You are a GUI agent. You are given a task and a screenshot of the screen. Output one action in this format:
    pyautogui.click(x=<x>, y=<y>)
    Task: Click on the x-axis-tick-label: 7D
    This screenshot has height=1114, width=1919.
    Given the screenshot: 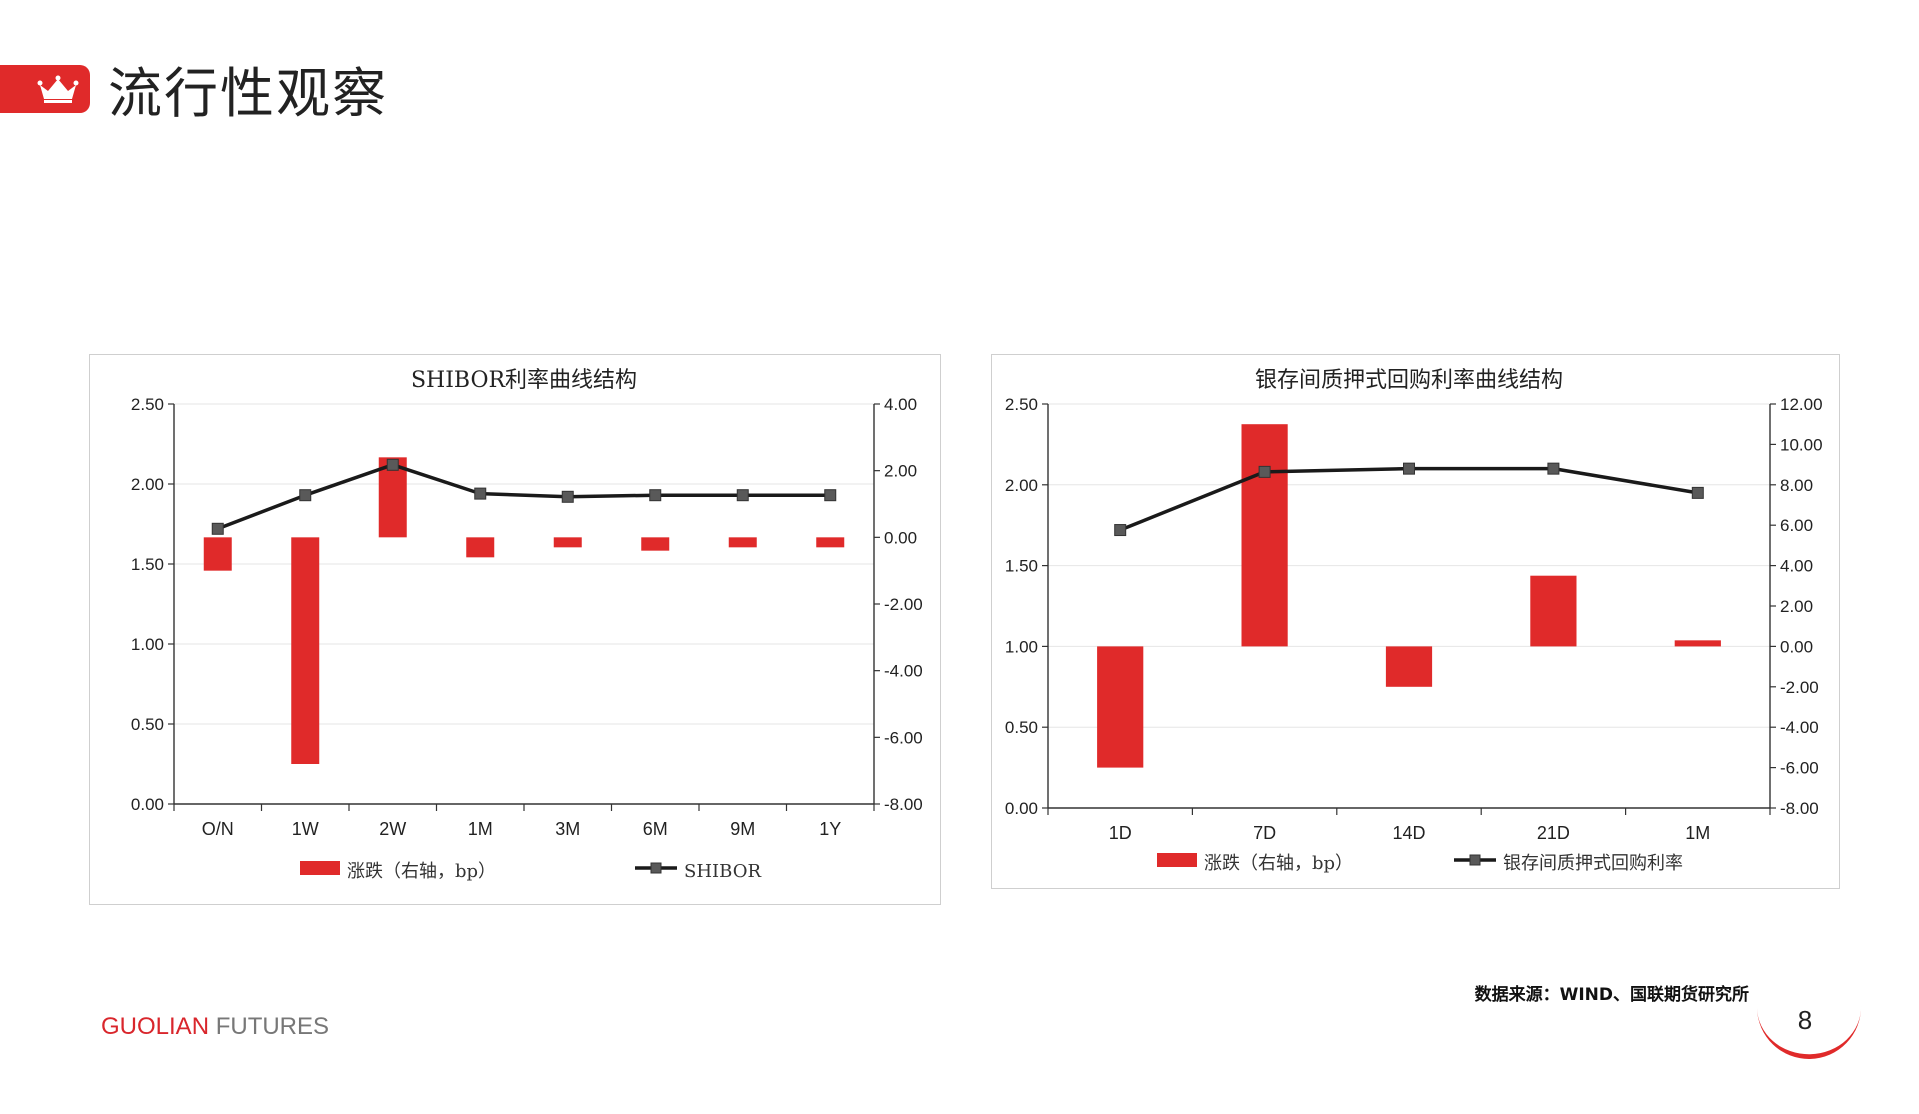 What is the action you would take?
    pyautogui.click(x=1264, y=833)
    